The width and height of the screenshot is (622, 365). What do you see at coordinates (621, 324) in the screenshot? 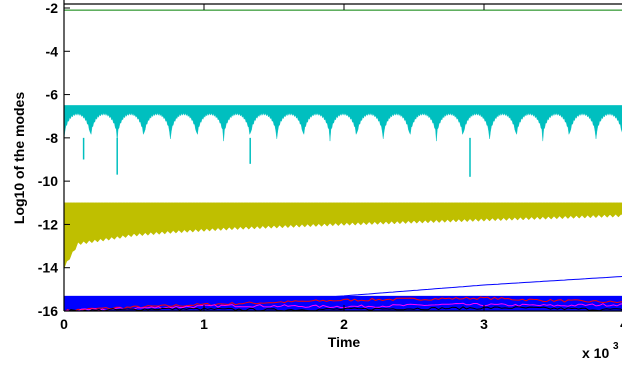
I see `x-tick-label-4: 4` at bounding box center [621, 324].